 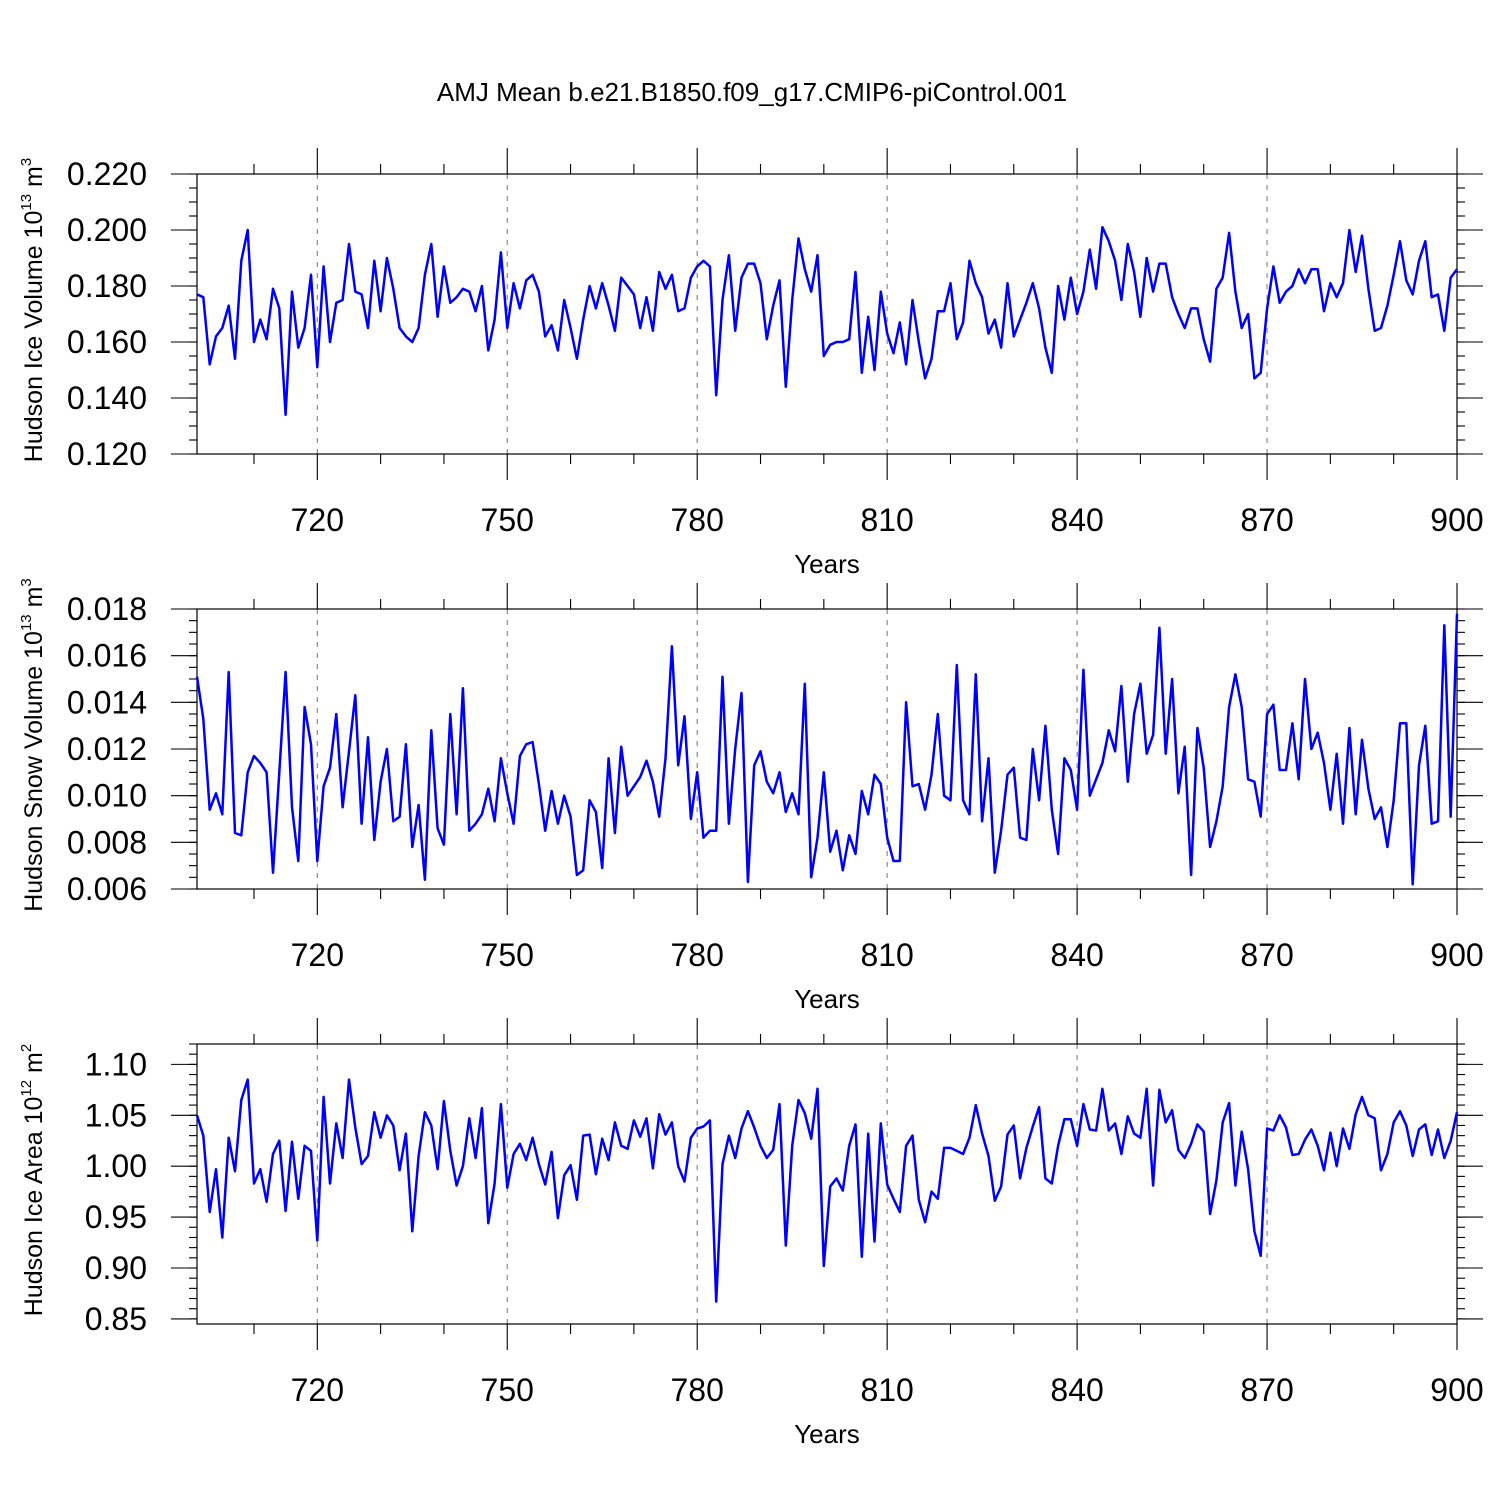 What do you see at coordinates (107, 398) in the screenshot?
I see `y-tick-label: 0.140` at bounding box center [107, 398].